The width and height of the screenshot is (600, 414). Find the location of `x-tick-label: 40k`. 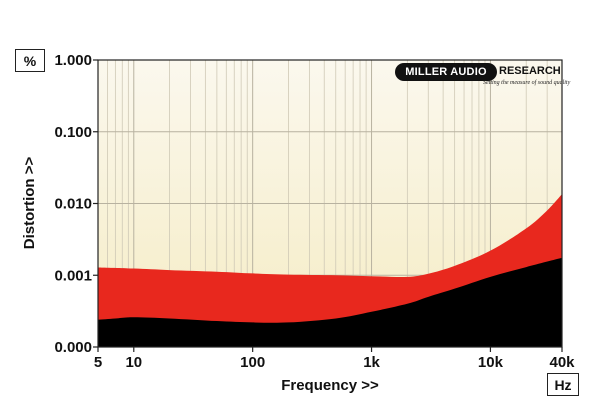

x-tick-label: 40k is located at coordinates (562, 362).